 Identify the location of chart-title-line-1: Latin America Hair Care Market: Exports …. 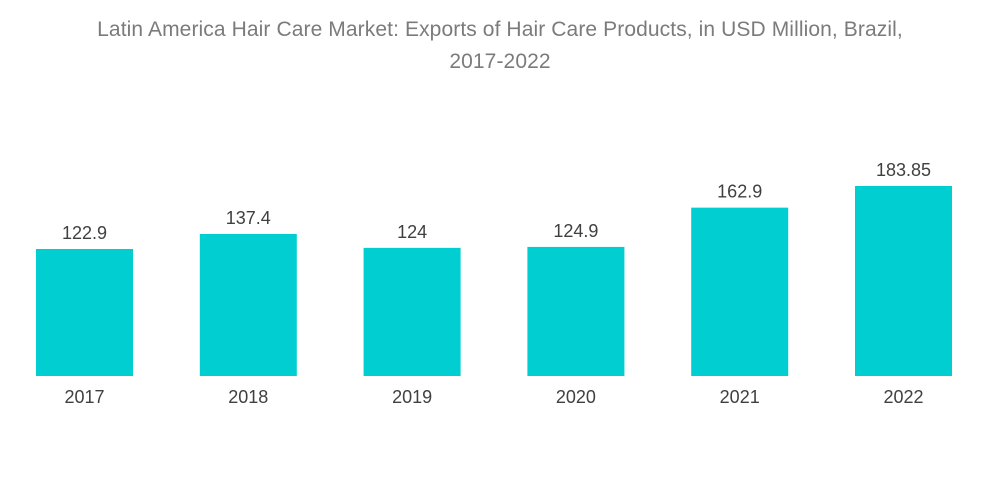
(500, 29).